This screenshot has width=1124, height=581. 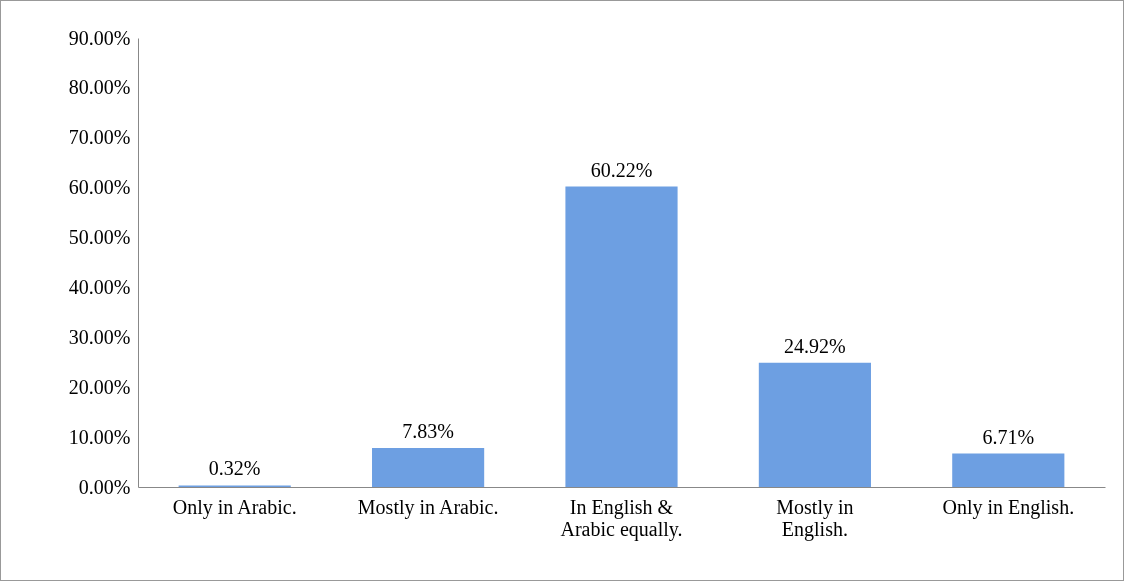 What do you see at coordinates (99, 37) in the screenshot?
I see `y-tick-label: 90.00%` at bounding box center [99, 37].